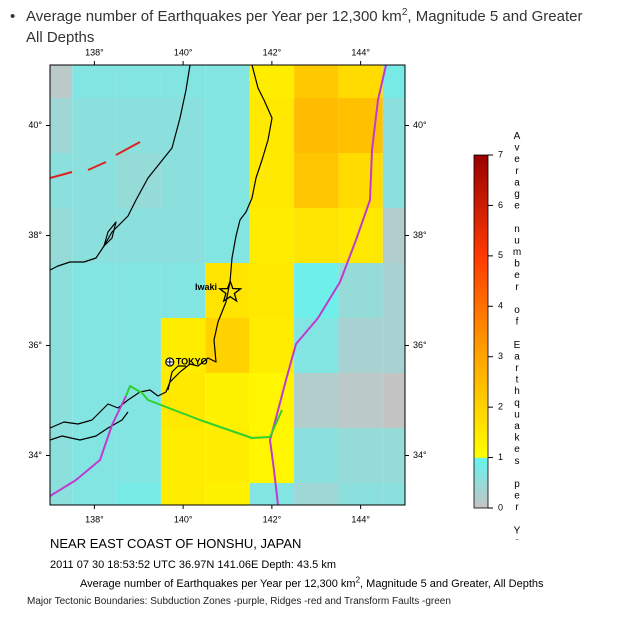  What do you see at coordinates (500, 356) in the screenshot?
I see `colorbar-tick-label: 3` at bounding box center [500, 356].